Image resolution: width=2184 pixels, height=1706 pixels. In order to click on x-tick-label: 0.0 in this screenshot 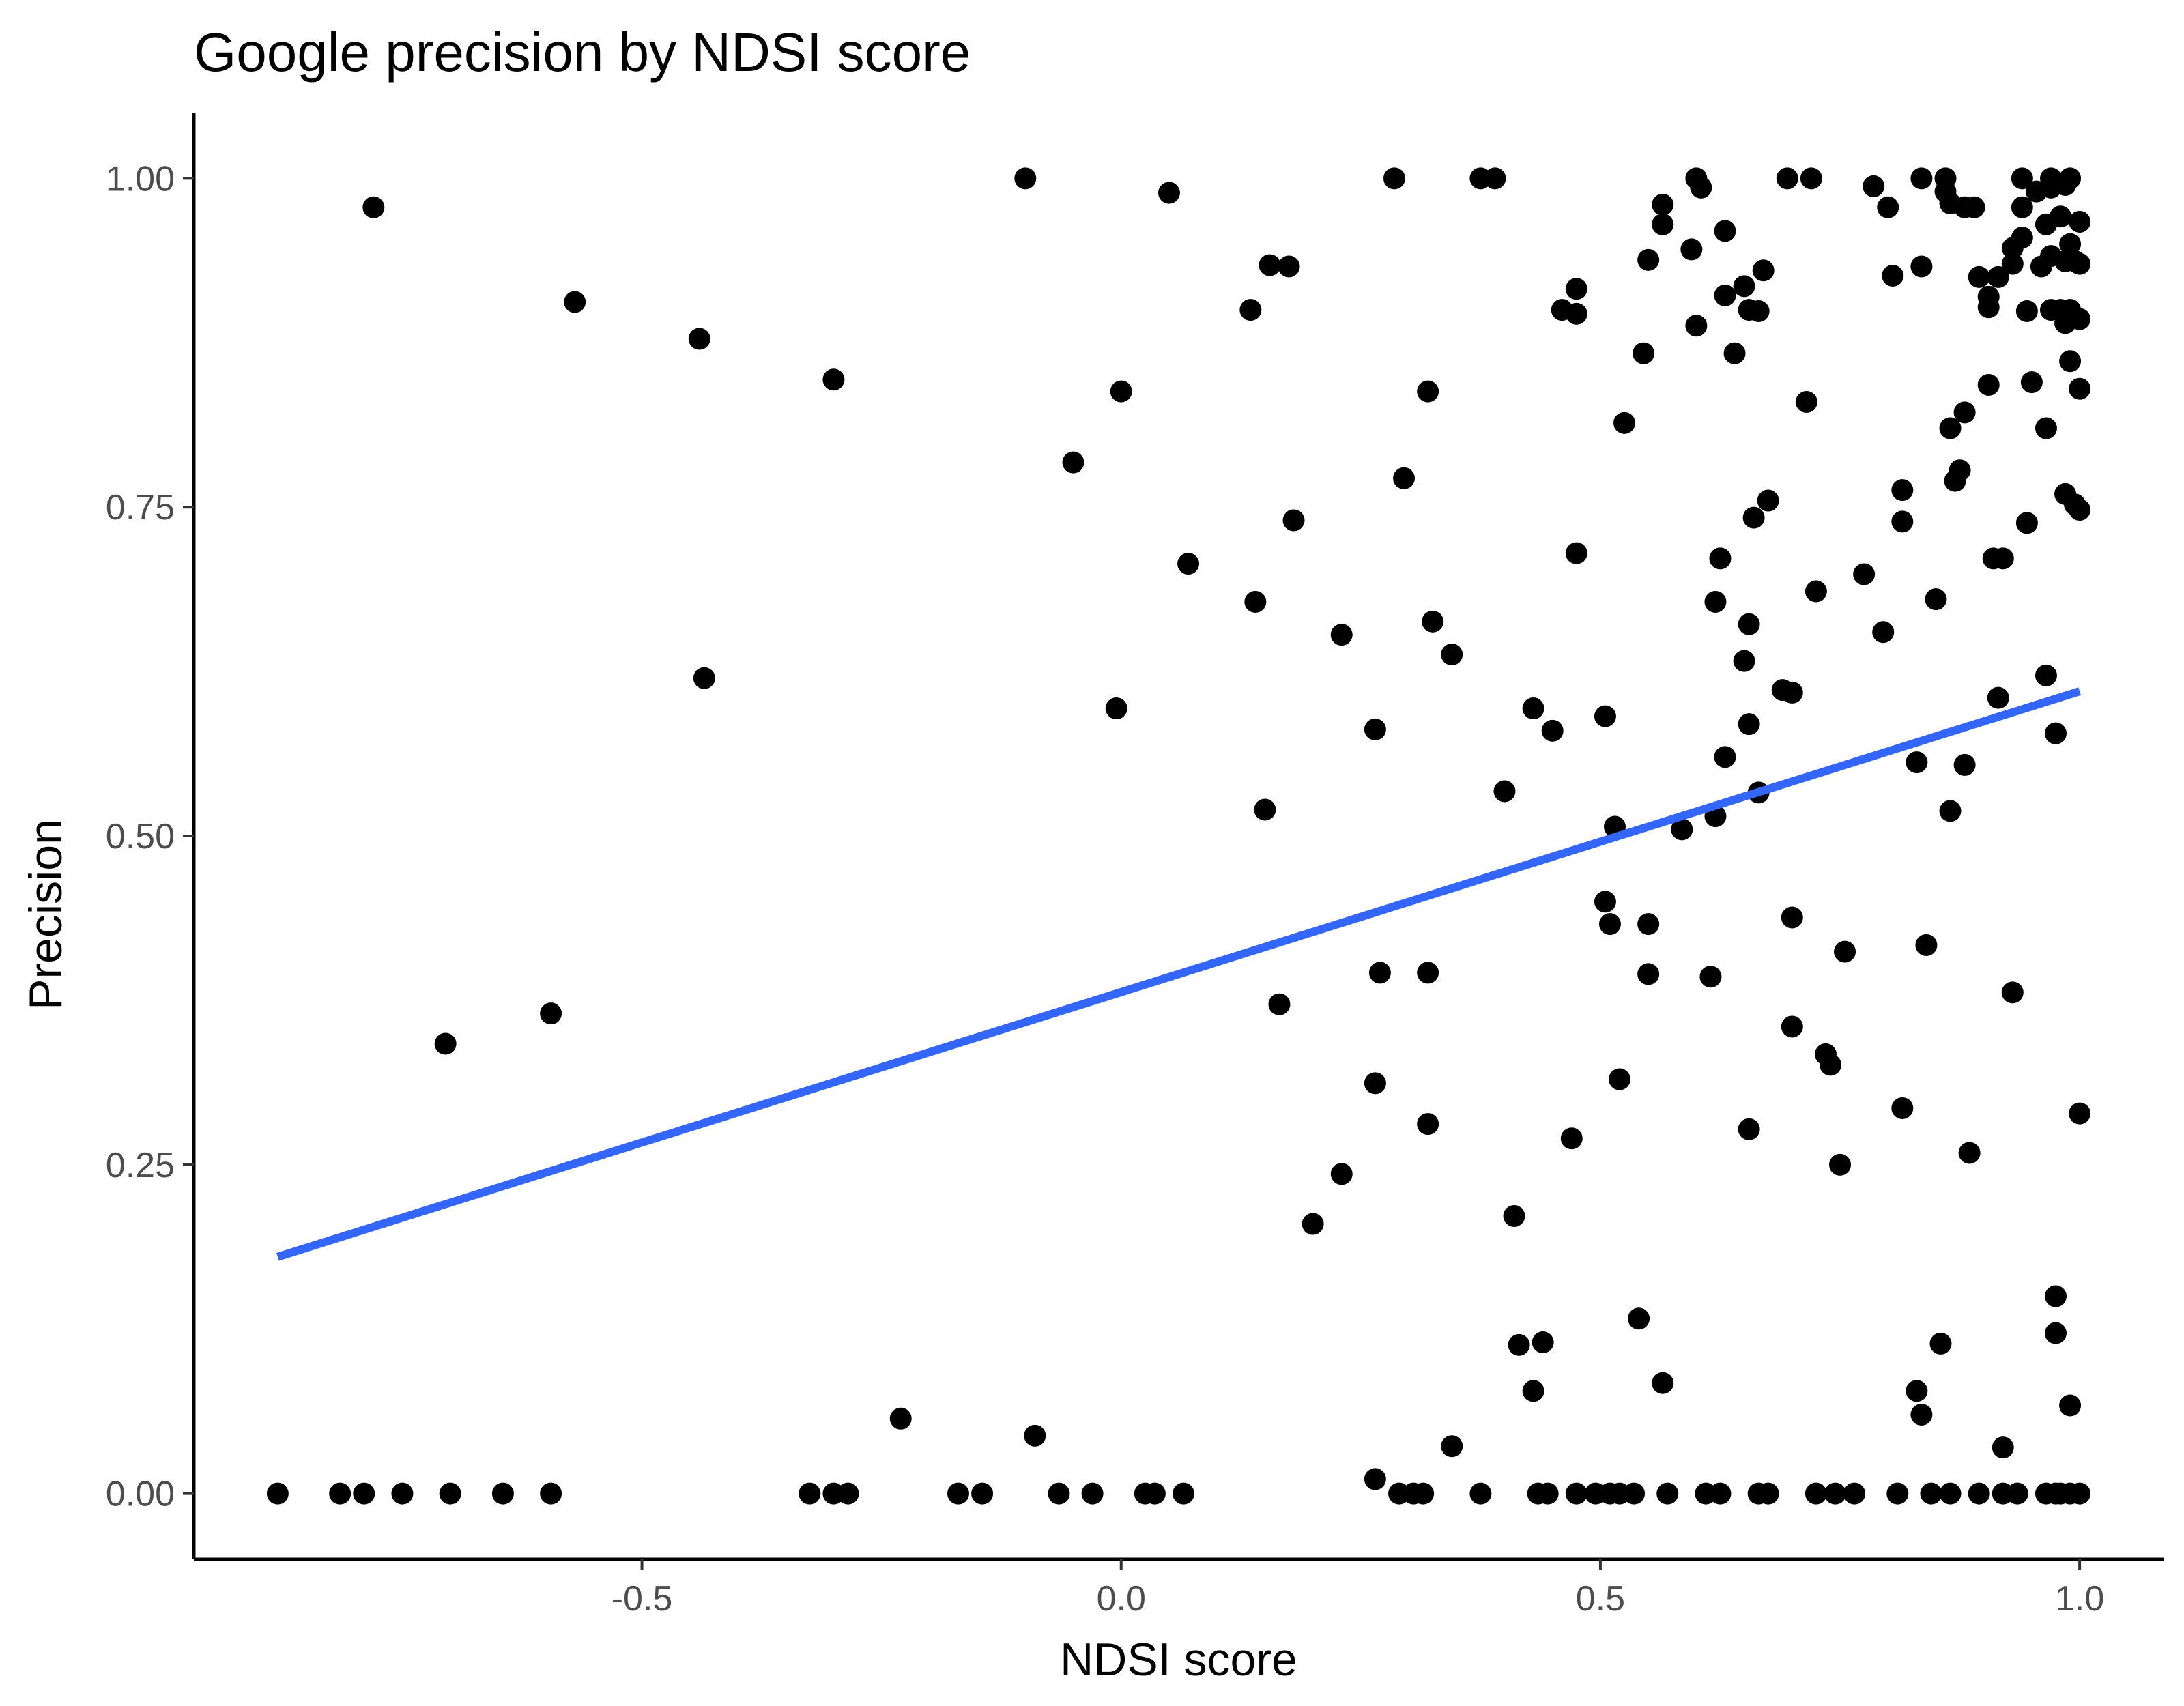, I will do `click(1121, 1599)`.